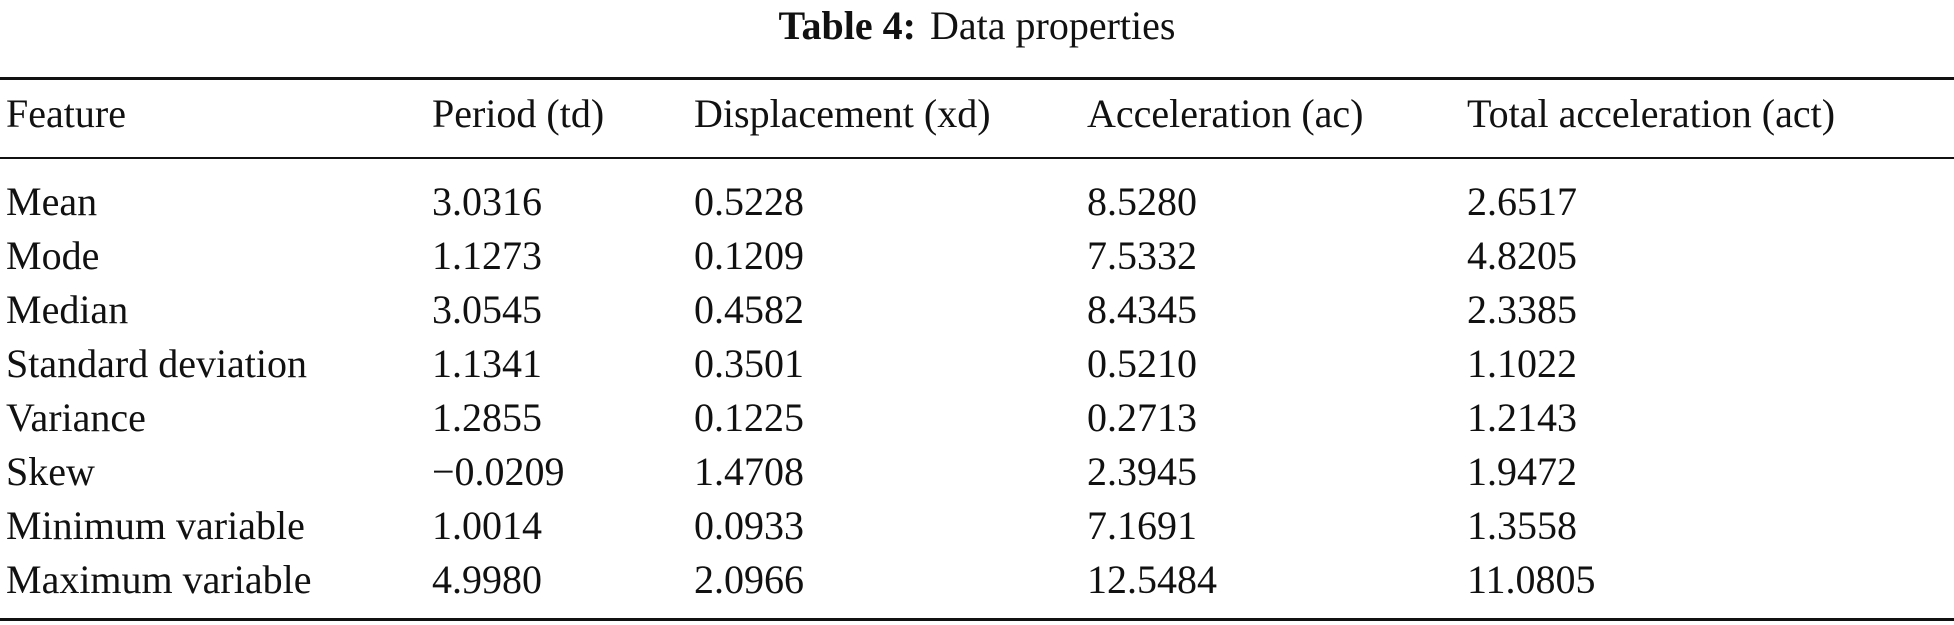 The image size is (1954, 625). Describe the element at coordinates (1522, 309) in the screenshot. I see `table-cell: 2.3385` at that location.